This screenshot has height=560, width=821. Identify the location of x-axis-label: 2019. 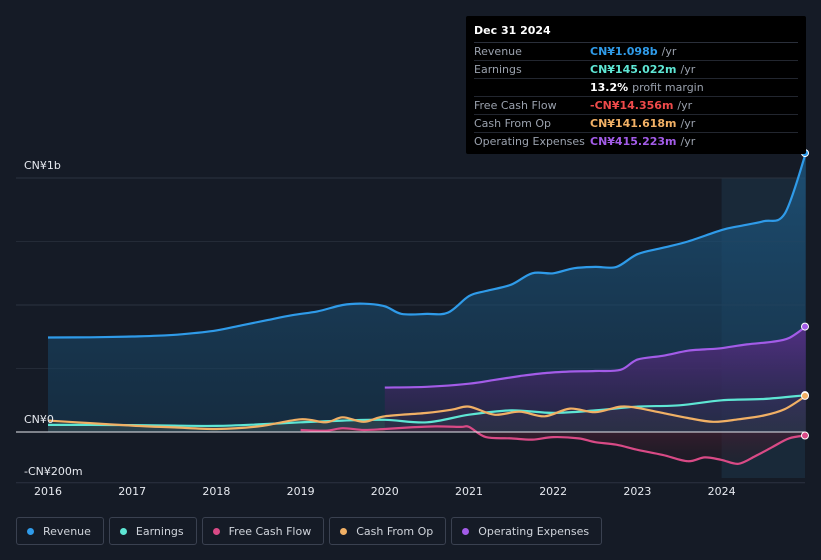
(301, 491).